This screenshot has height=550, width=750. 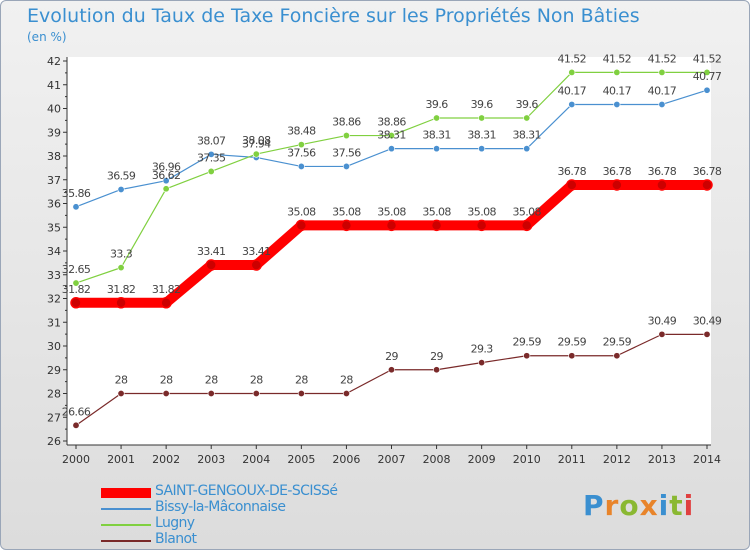 I want to click on logo-letter: o, so click(x=629, y=505).